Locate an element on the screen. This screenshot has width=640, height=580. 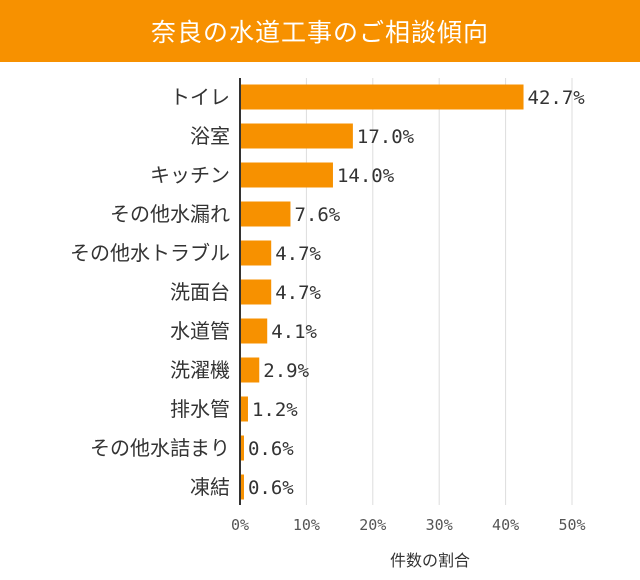
value-label: 1.2% is located at coordinates (275, 410).